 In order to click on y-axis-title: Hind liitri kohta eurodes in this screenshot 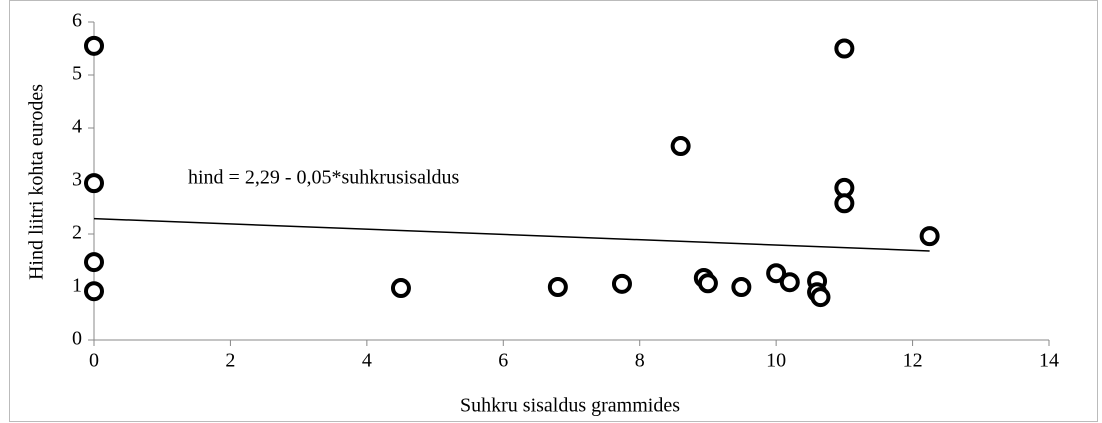, I will do `click(37, 182)`.